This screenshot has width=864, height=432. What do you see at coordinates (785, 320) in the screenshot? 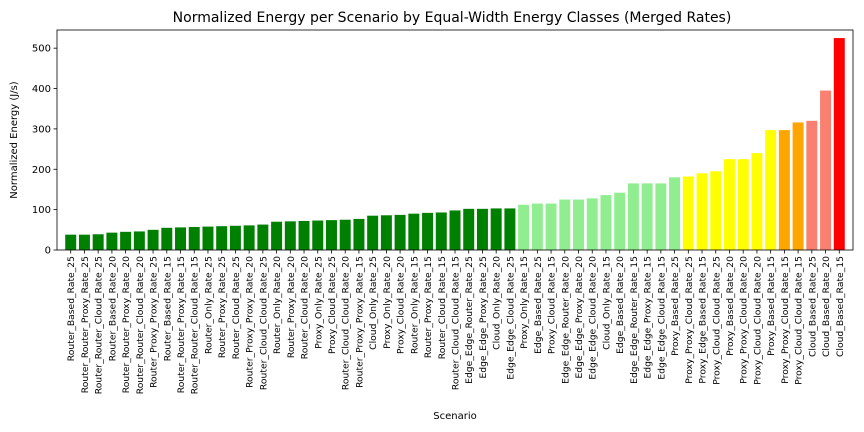
I see `x-tick-label: Proxy_Proxy_Cloud_Rate_15` at bounding box center [785, 320].